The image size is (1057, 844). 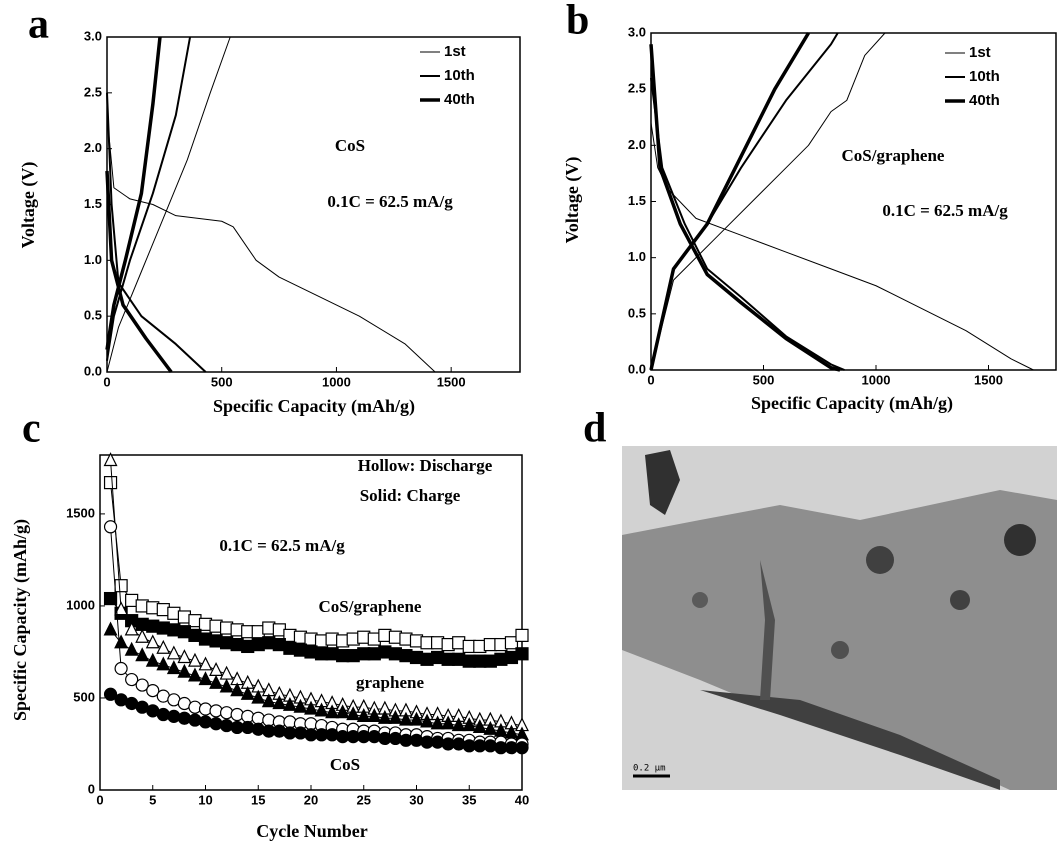 I want to click on series-label: graphene, so click(x=390, y=682).